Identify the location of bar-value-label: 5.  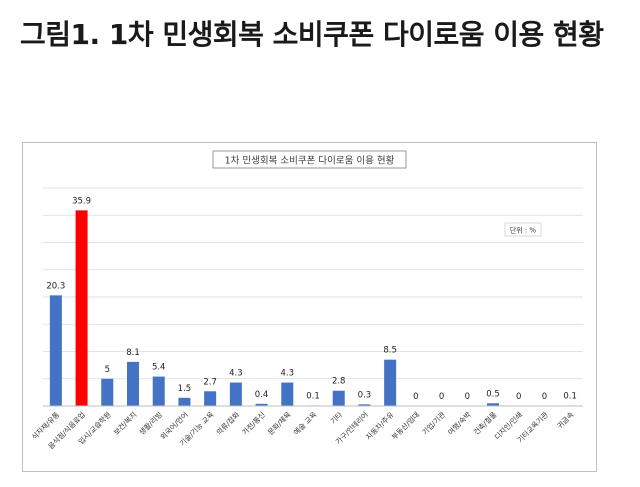
(107, 370).